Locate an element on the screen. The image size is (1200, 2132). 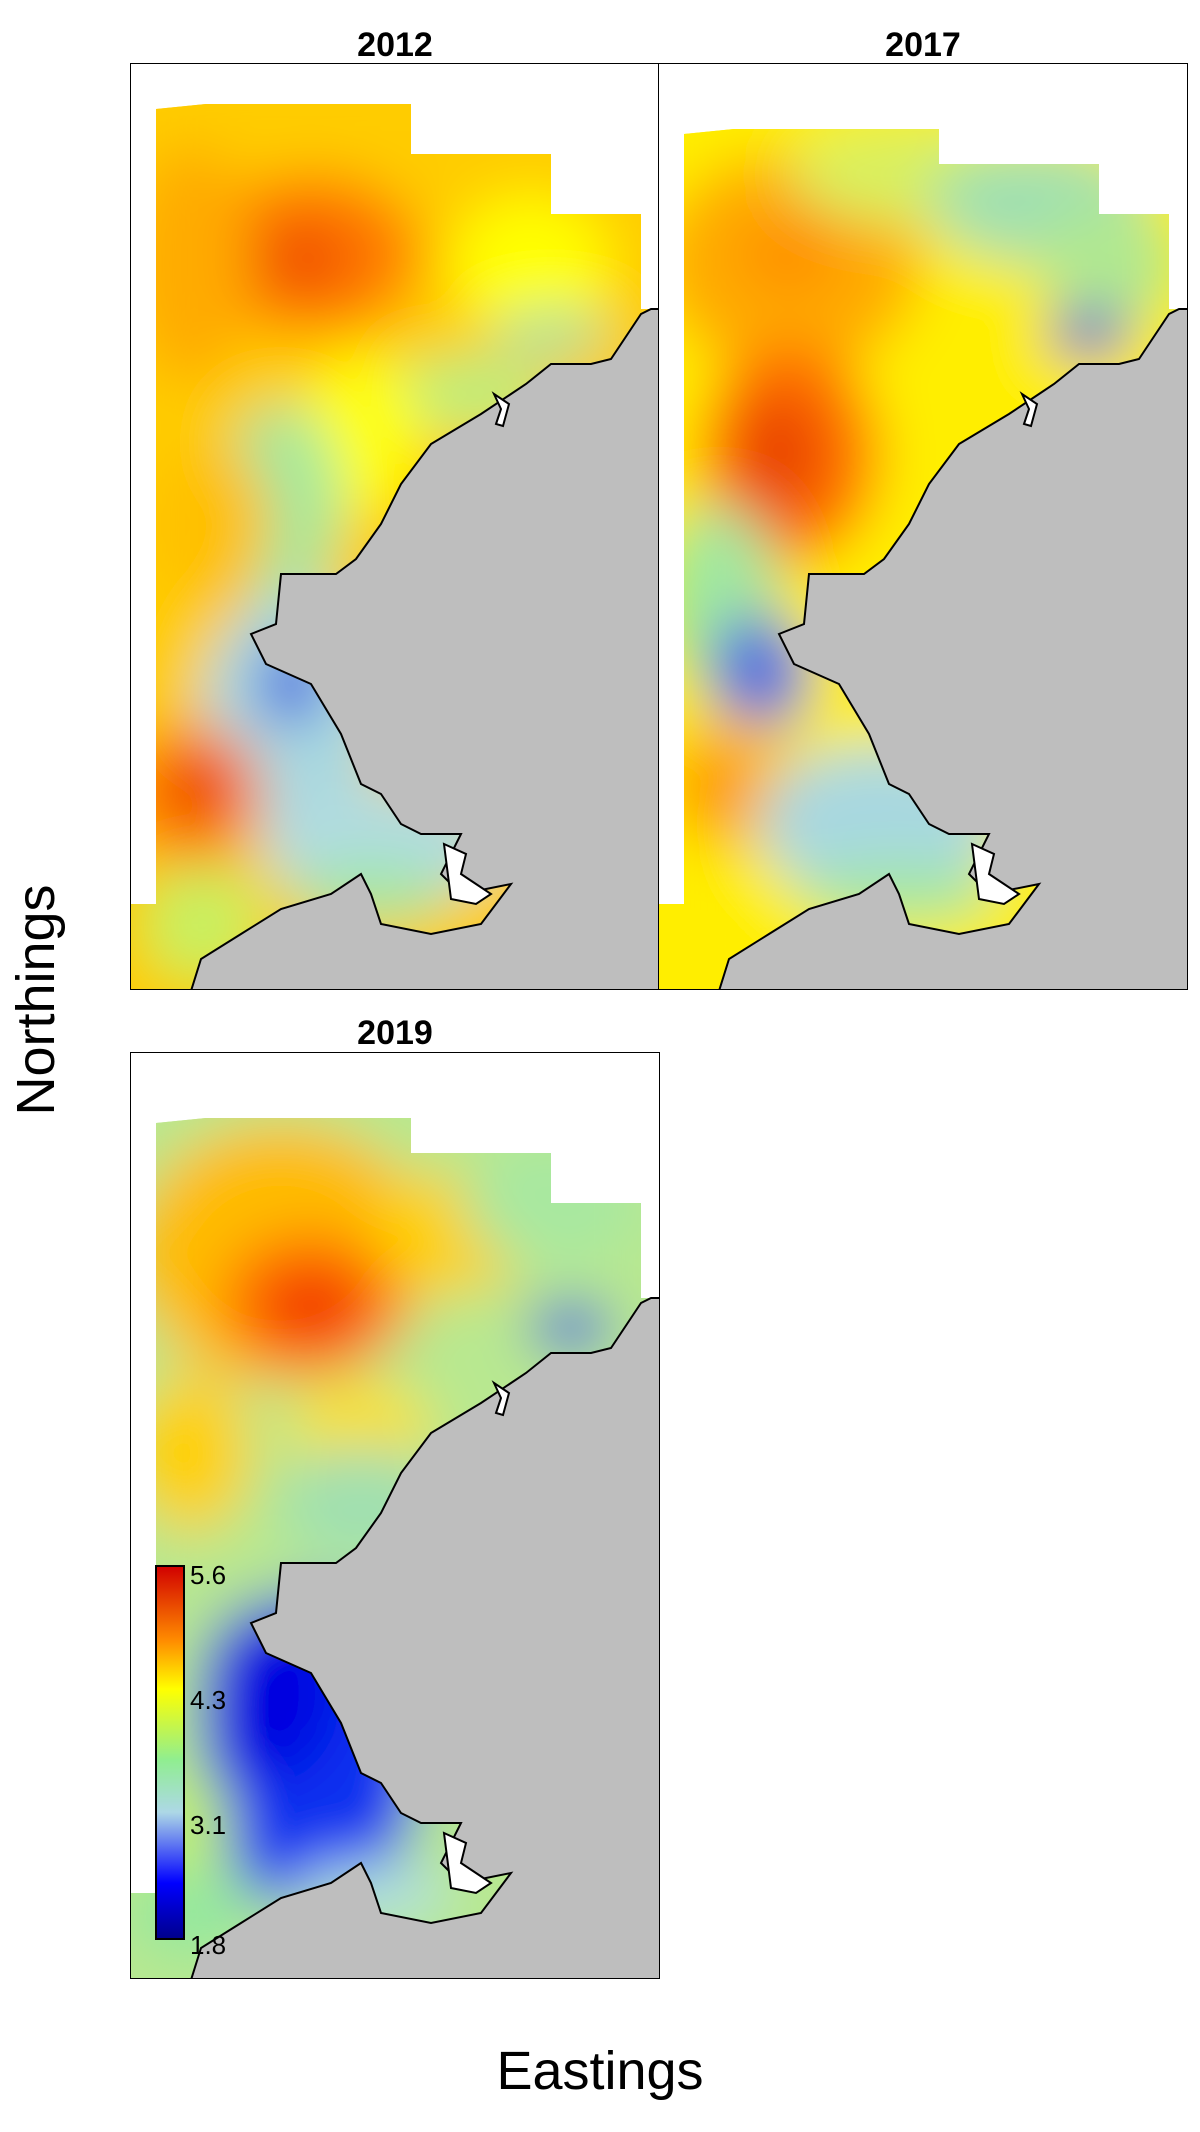
colorbar-tick-label: 4.3 is located at coordinates (208, 1700).